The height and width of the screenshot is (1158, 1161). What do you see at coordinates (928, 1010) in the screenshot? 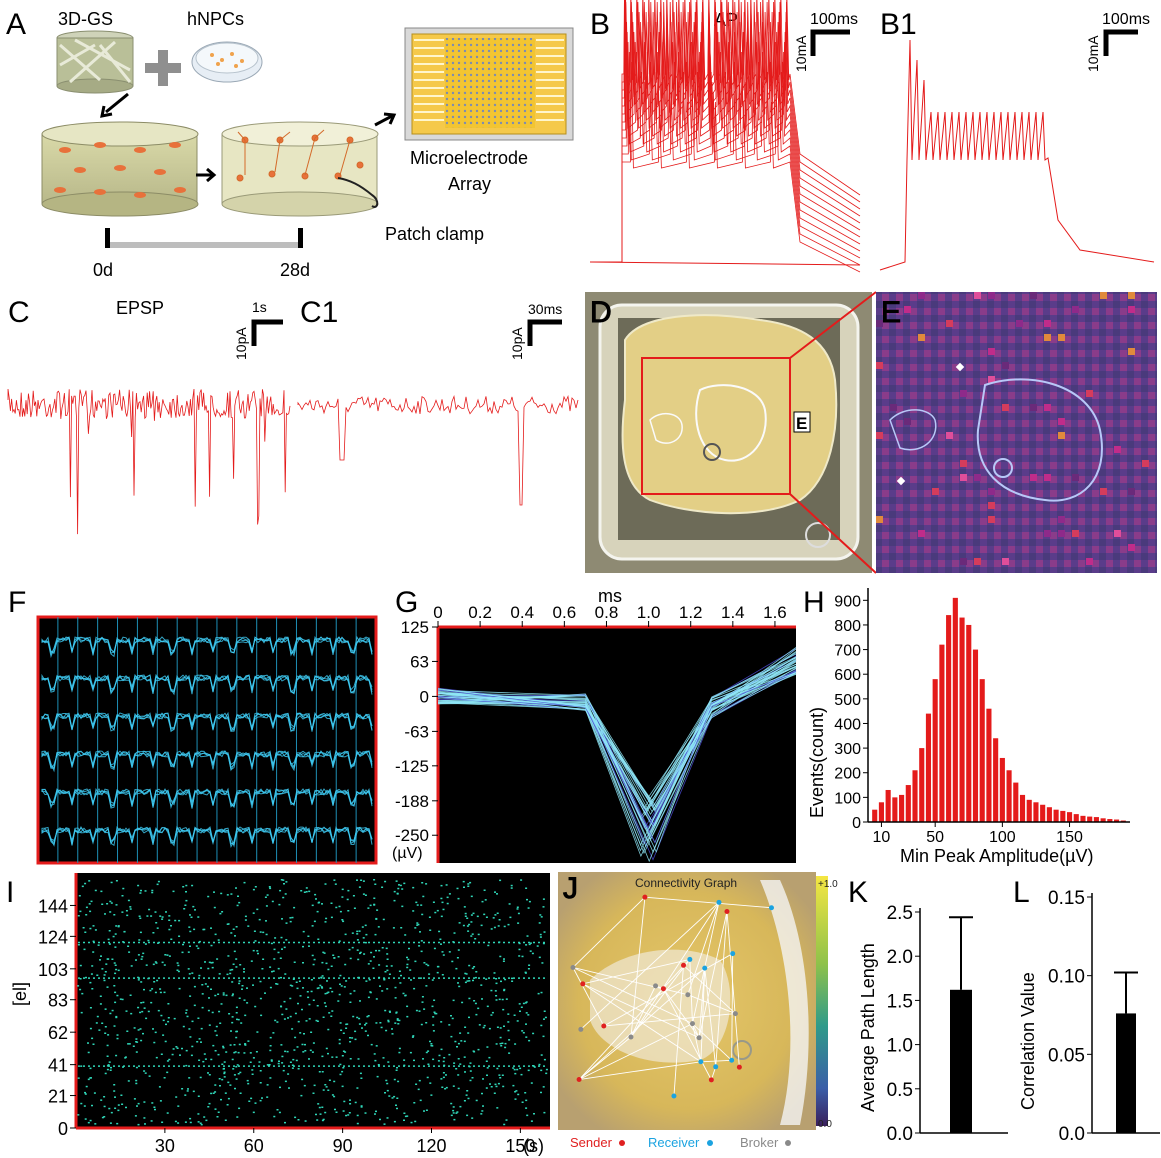
I see `panel-k: K Average Path Length 0.0 0.5 1.0 1.5 2.0 2.5` at bounding box center [928, 1010].